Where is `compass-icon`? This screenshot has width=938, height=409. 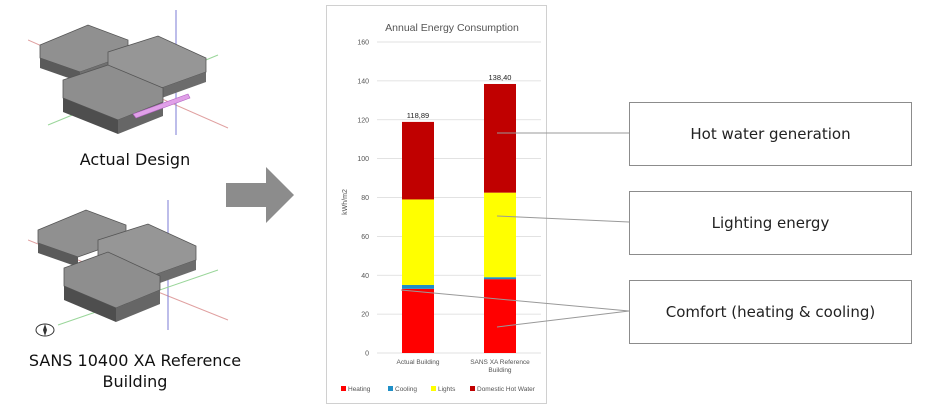 compass-icon is located at coordinates (45, 330).